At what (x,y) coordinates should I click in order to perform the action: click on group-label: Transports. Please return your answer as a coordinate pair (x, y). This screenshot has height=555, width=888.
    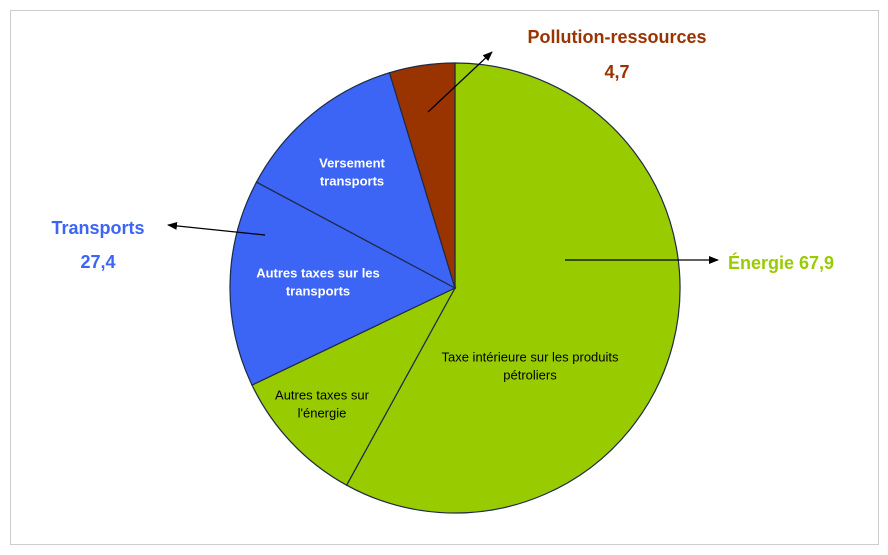
    Looking at the image, I should click on (98, 227).